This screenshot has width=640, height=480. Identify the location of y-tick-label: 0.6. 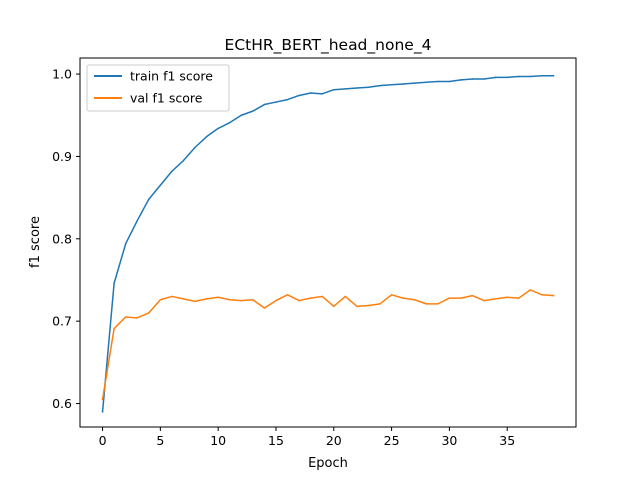
(62, 403).